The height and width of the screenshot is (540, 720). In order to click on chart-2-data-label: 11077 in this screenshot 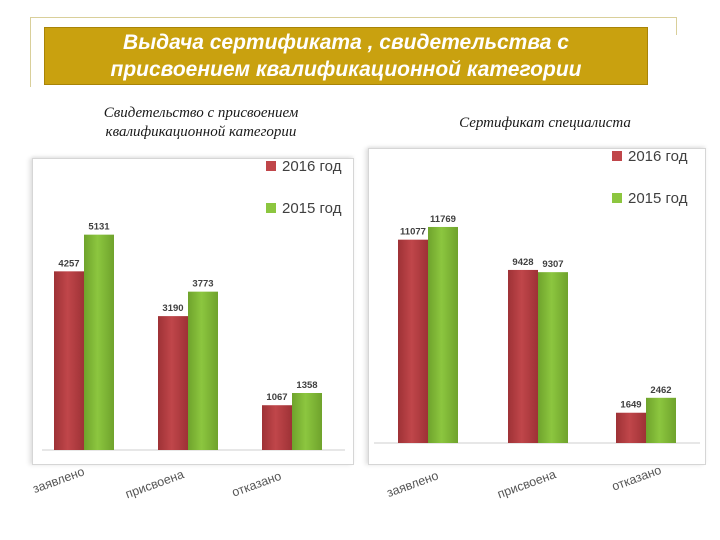, I will do `click(413, 232)`.